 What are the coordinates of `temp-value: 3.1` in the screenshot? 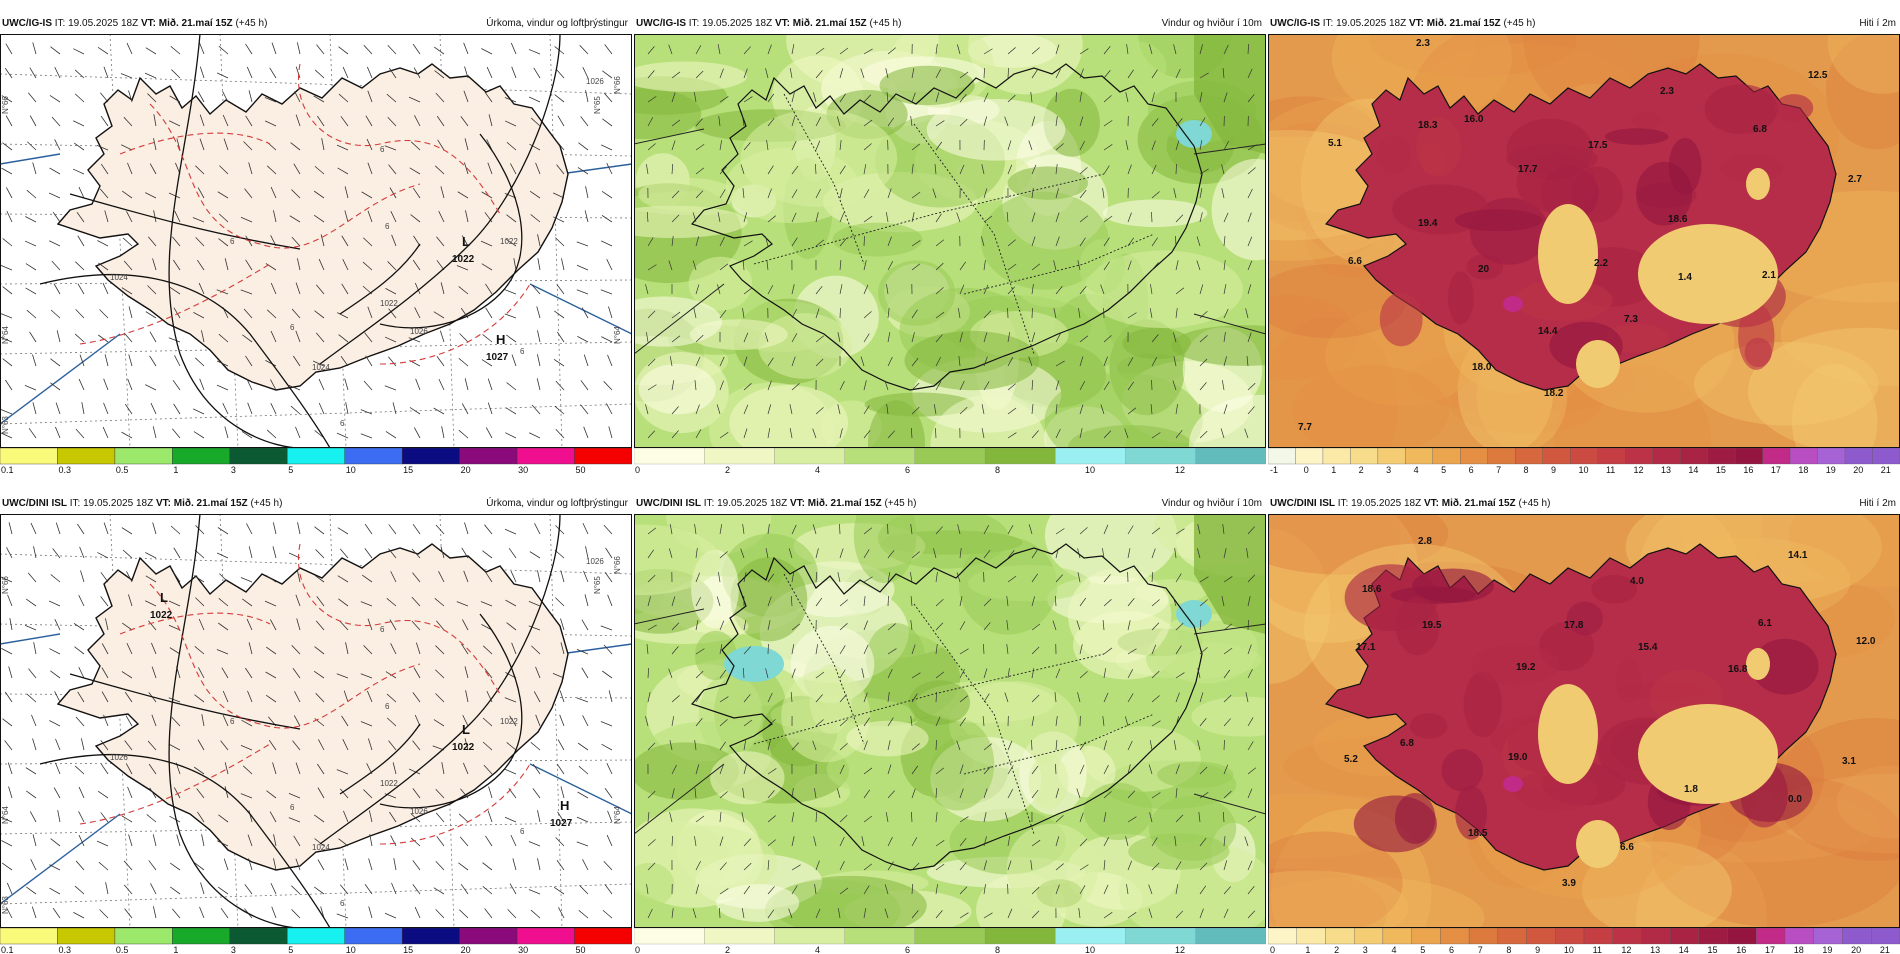 It's located at (1849, 761).